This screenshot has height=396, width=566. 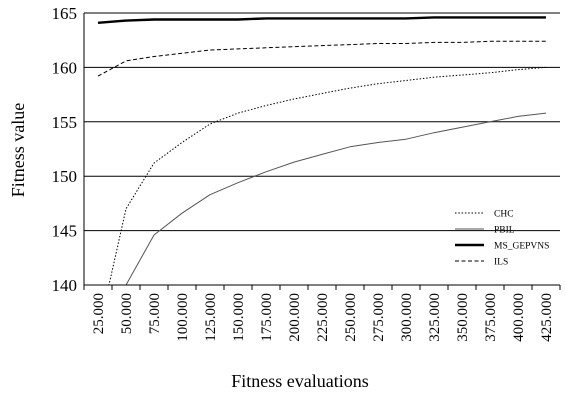 What do you see at coordinates (239, 317) in the screenshot?
I see `x-tick-label: 150.000` at bounding box center [239, 317].